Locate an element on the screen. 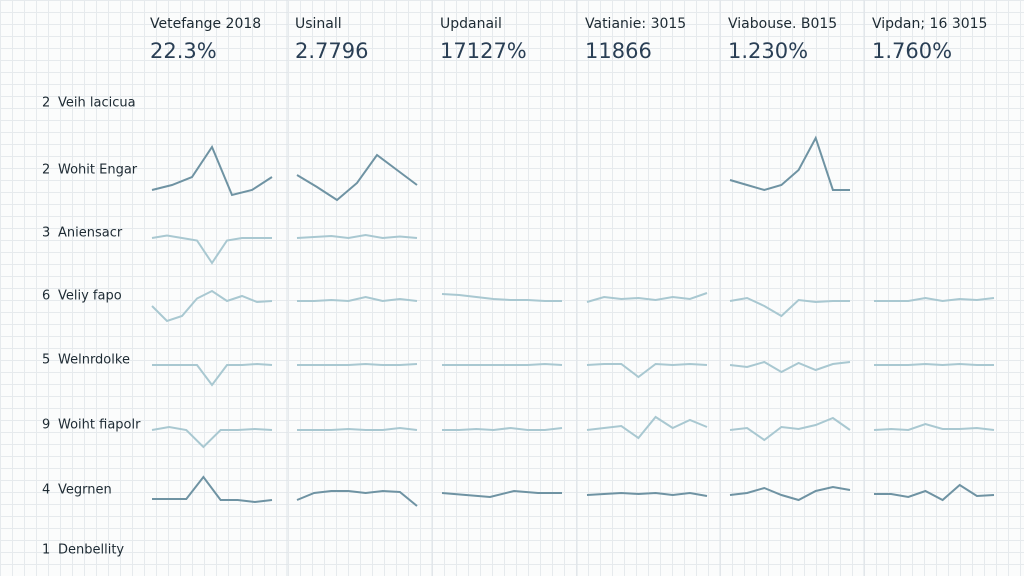  row-label: Wohit Engar is located at coordinates (98, 170).